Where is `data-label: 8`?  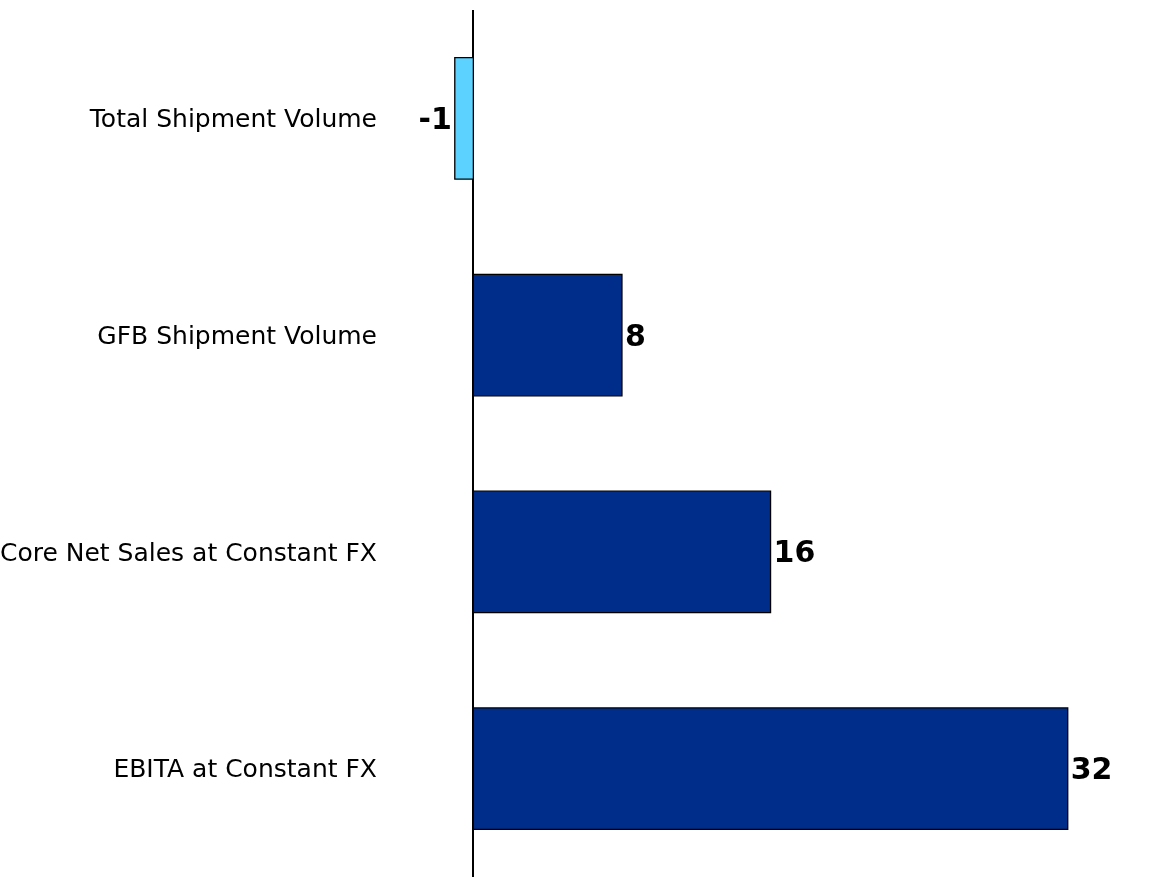
data-label: 8 is located at coordinates (635, 335).